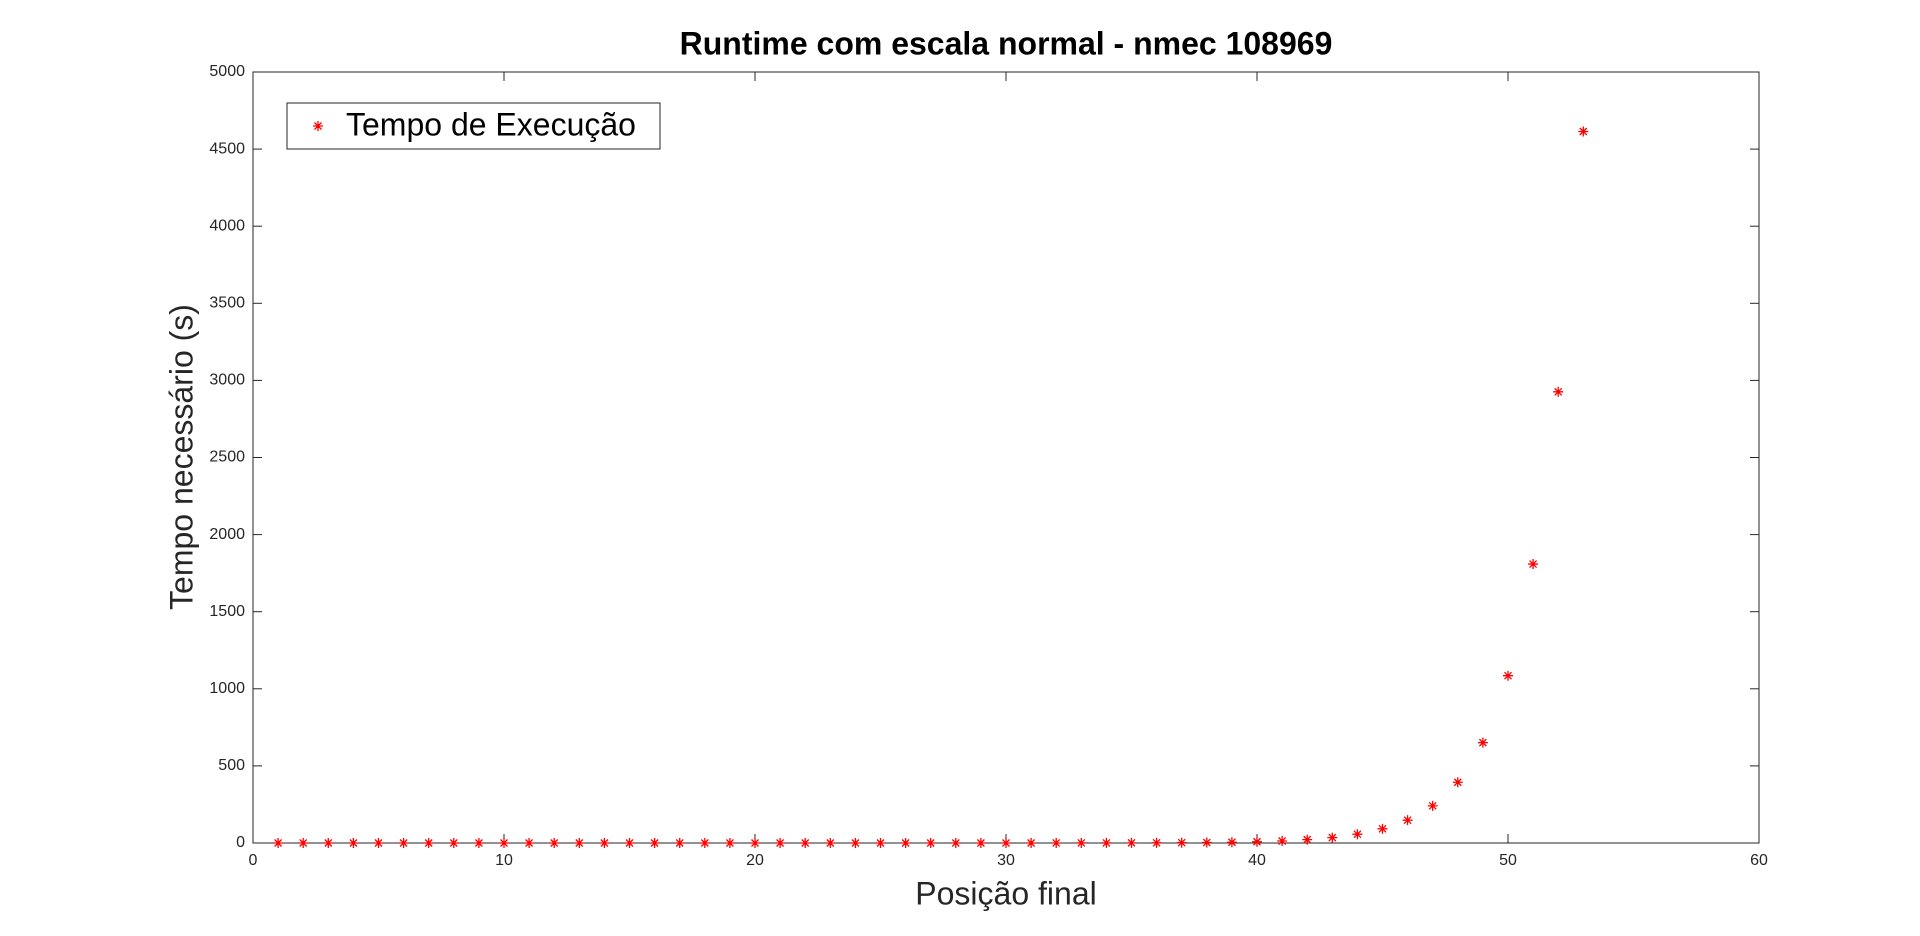 This screenshot has height=936, width=1920. Describe the element at coordinates (227, 303) in the screenshot. I see `y-tick-label: 3500` at that location.